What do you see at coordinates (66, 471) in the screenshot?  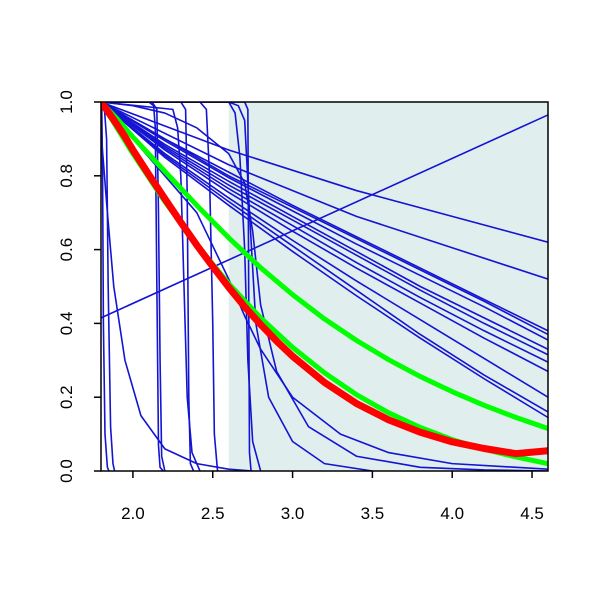 I see `y-tick-label: 0.0` at bounding box center [66, 471].